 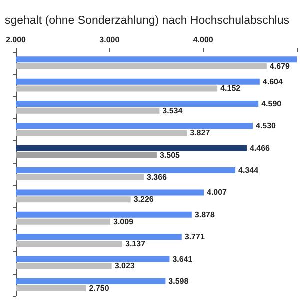 I want to click on data-label: 3.598, so click(x=179, y=281).